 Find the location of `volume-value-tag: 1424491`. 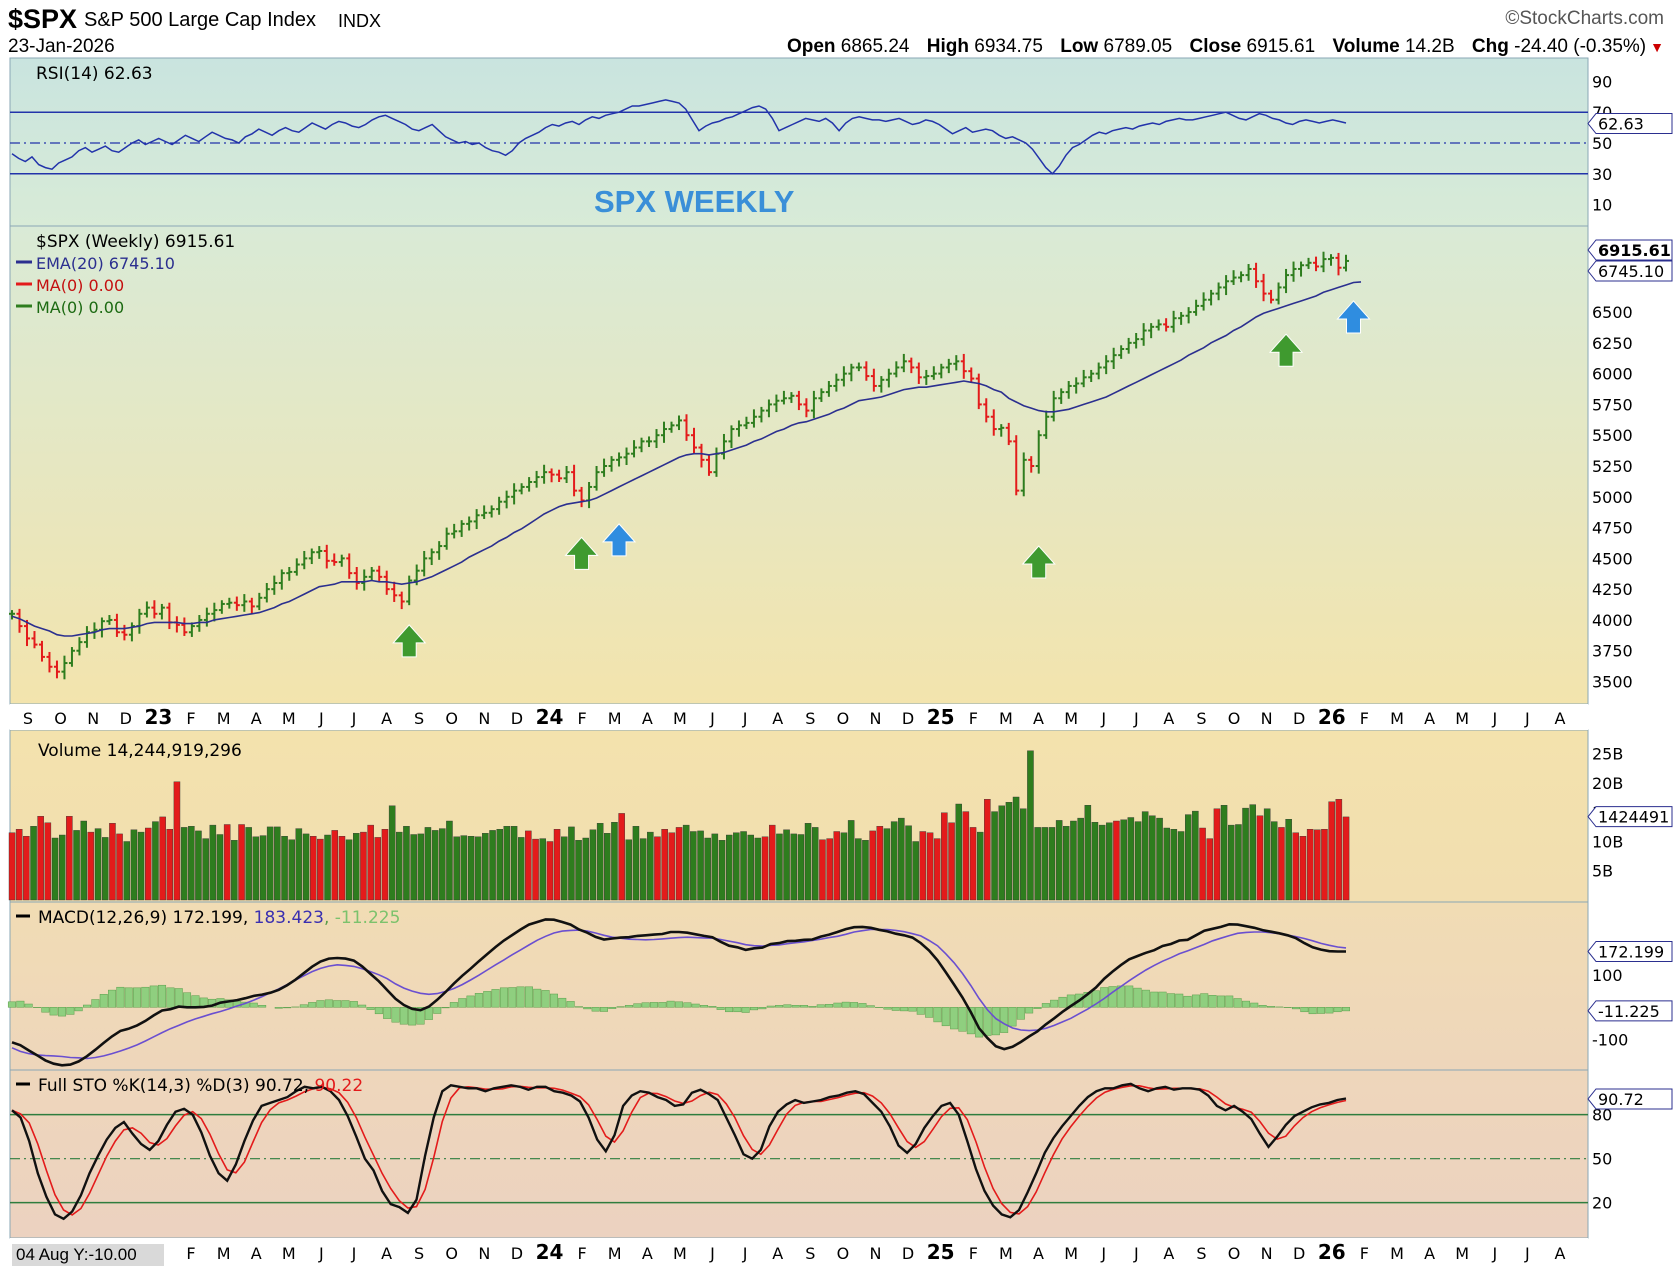

volume-value-tag: 1424491 is located at coordinates (1633, 817).